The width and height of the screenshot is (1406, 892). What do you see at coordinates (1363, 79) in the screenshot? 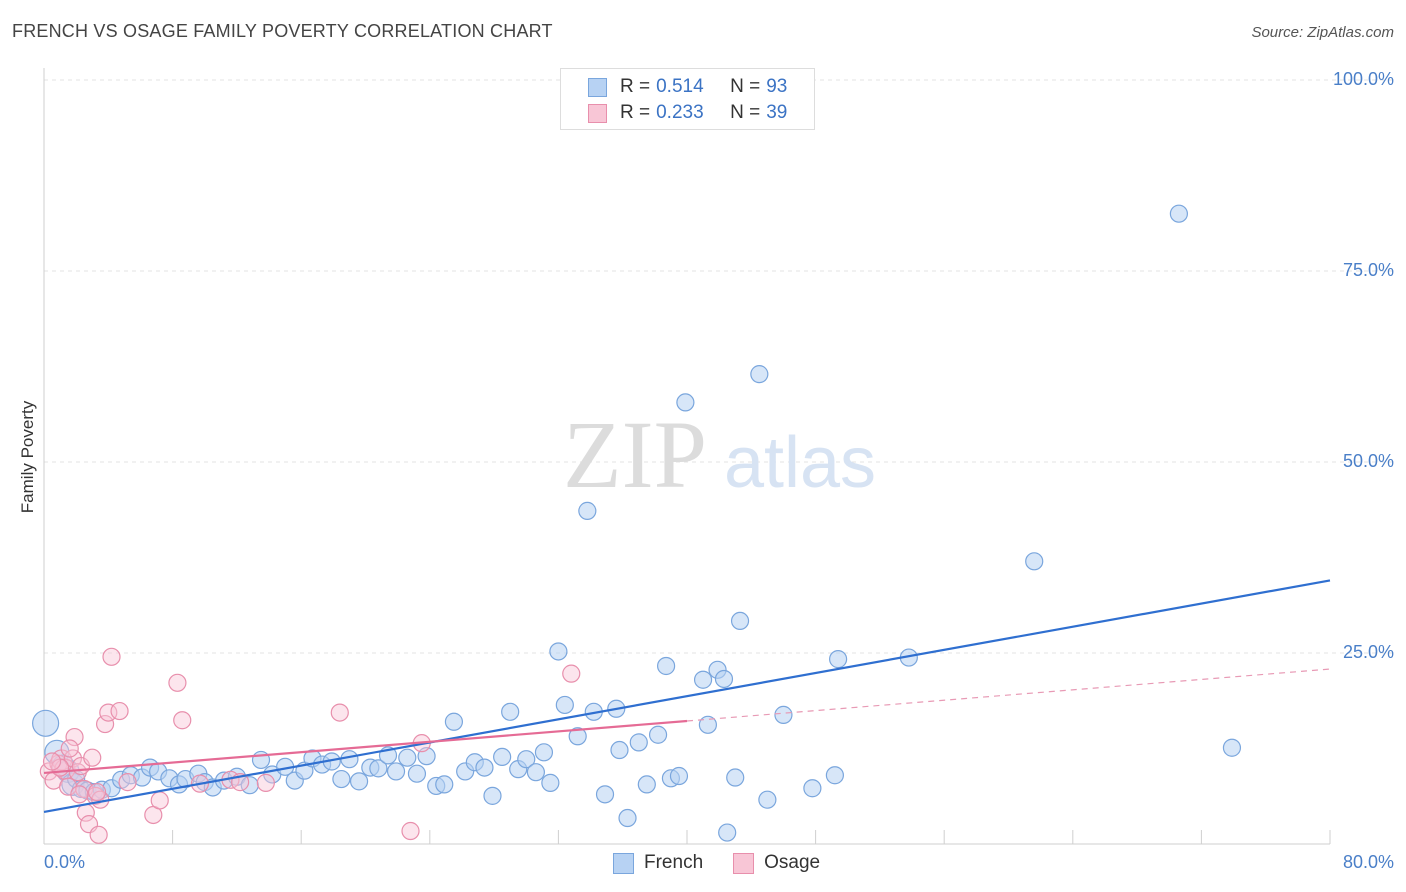
I see `y-tick-label: 100.0%` at bounding box center [1363, 79].